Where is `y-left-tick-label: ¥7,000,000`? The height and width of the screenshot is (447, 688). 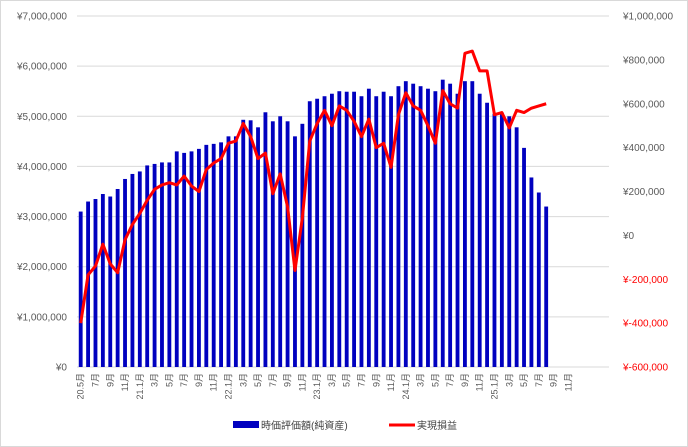
y-left-tick-label: ¥7,000,000 is located at coordinates (41, 17).